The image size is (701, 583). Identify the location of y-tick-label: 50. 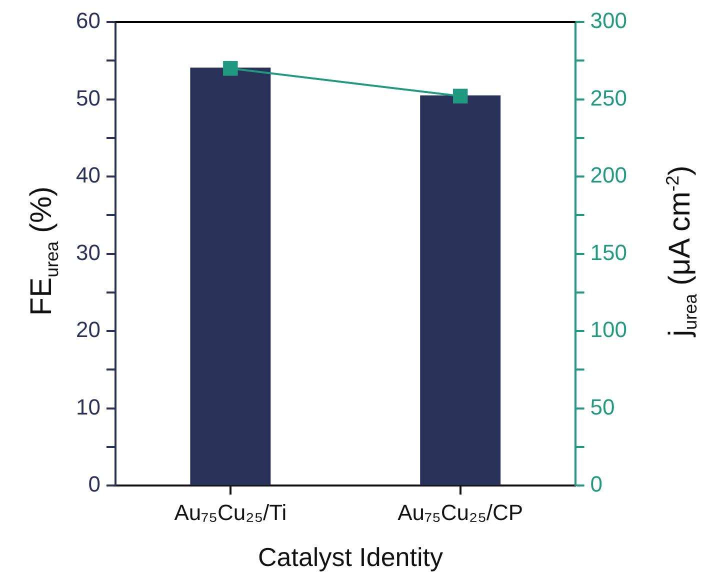
(88, 97).